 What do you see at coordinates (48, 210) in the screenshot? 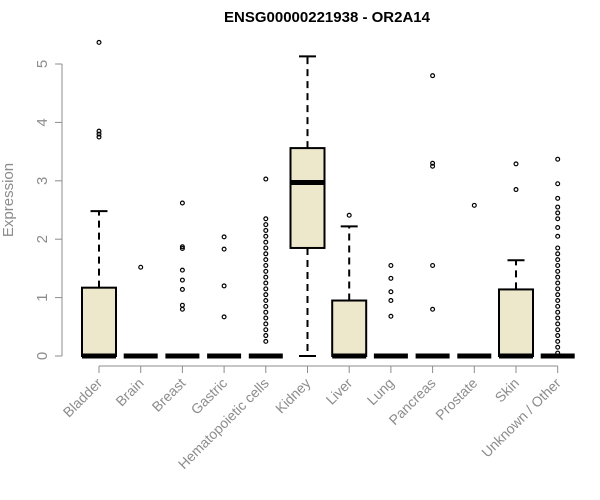
I see `y-axis: 0 1 2 3 4 5` at bounding box center [48, 210].